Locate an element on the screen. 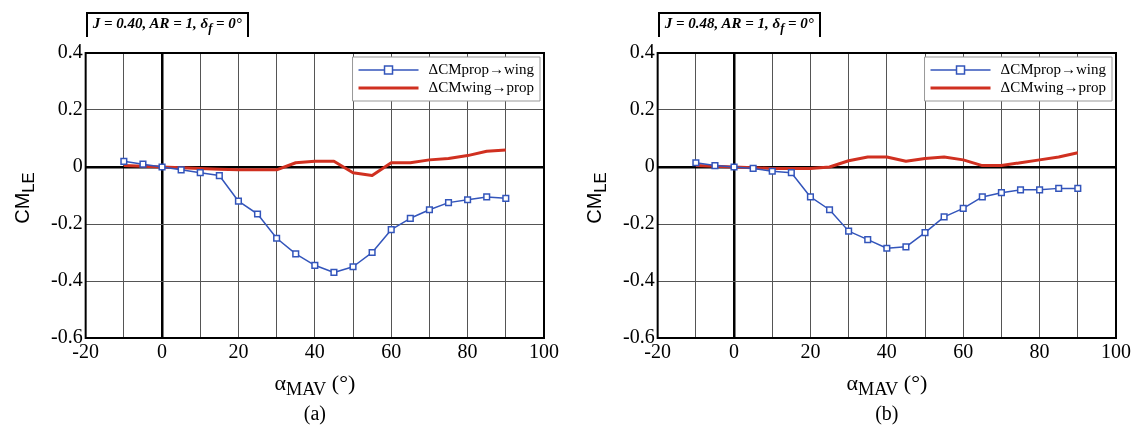  chart-title: J = 0.40, AR = 1, δ$_{f}$ = 0° is located at coordinates (167, 24).